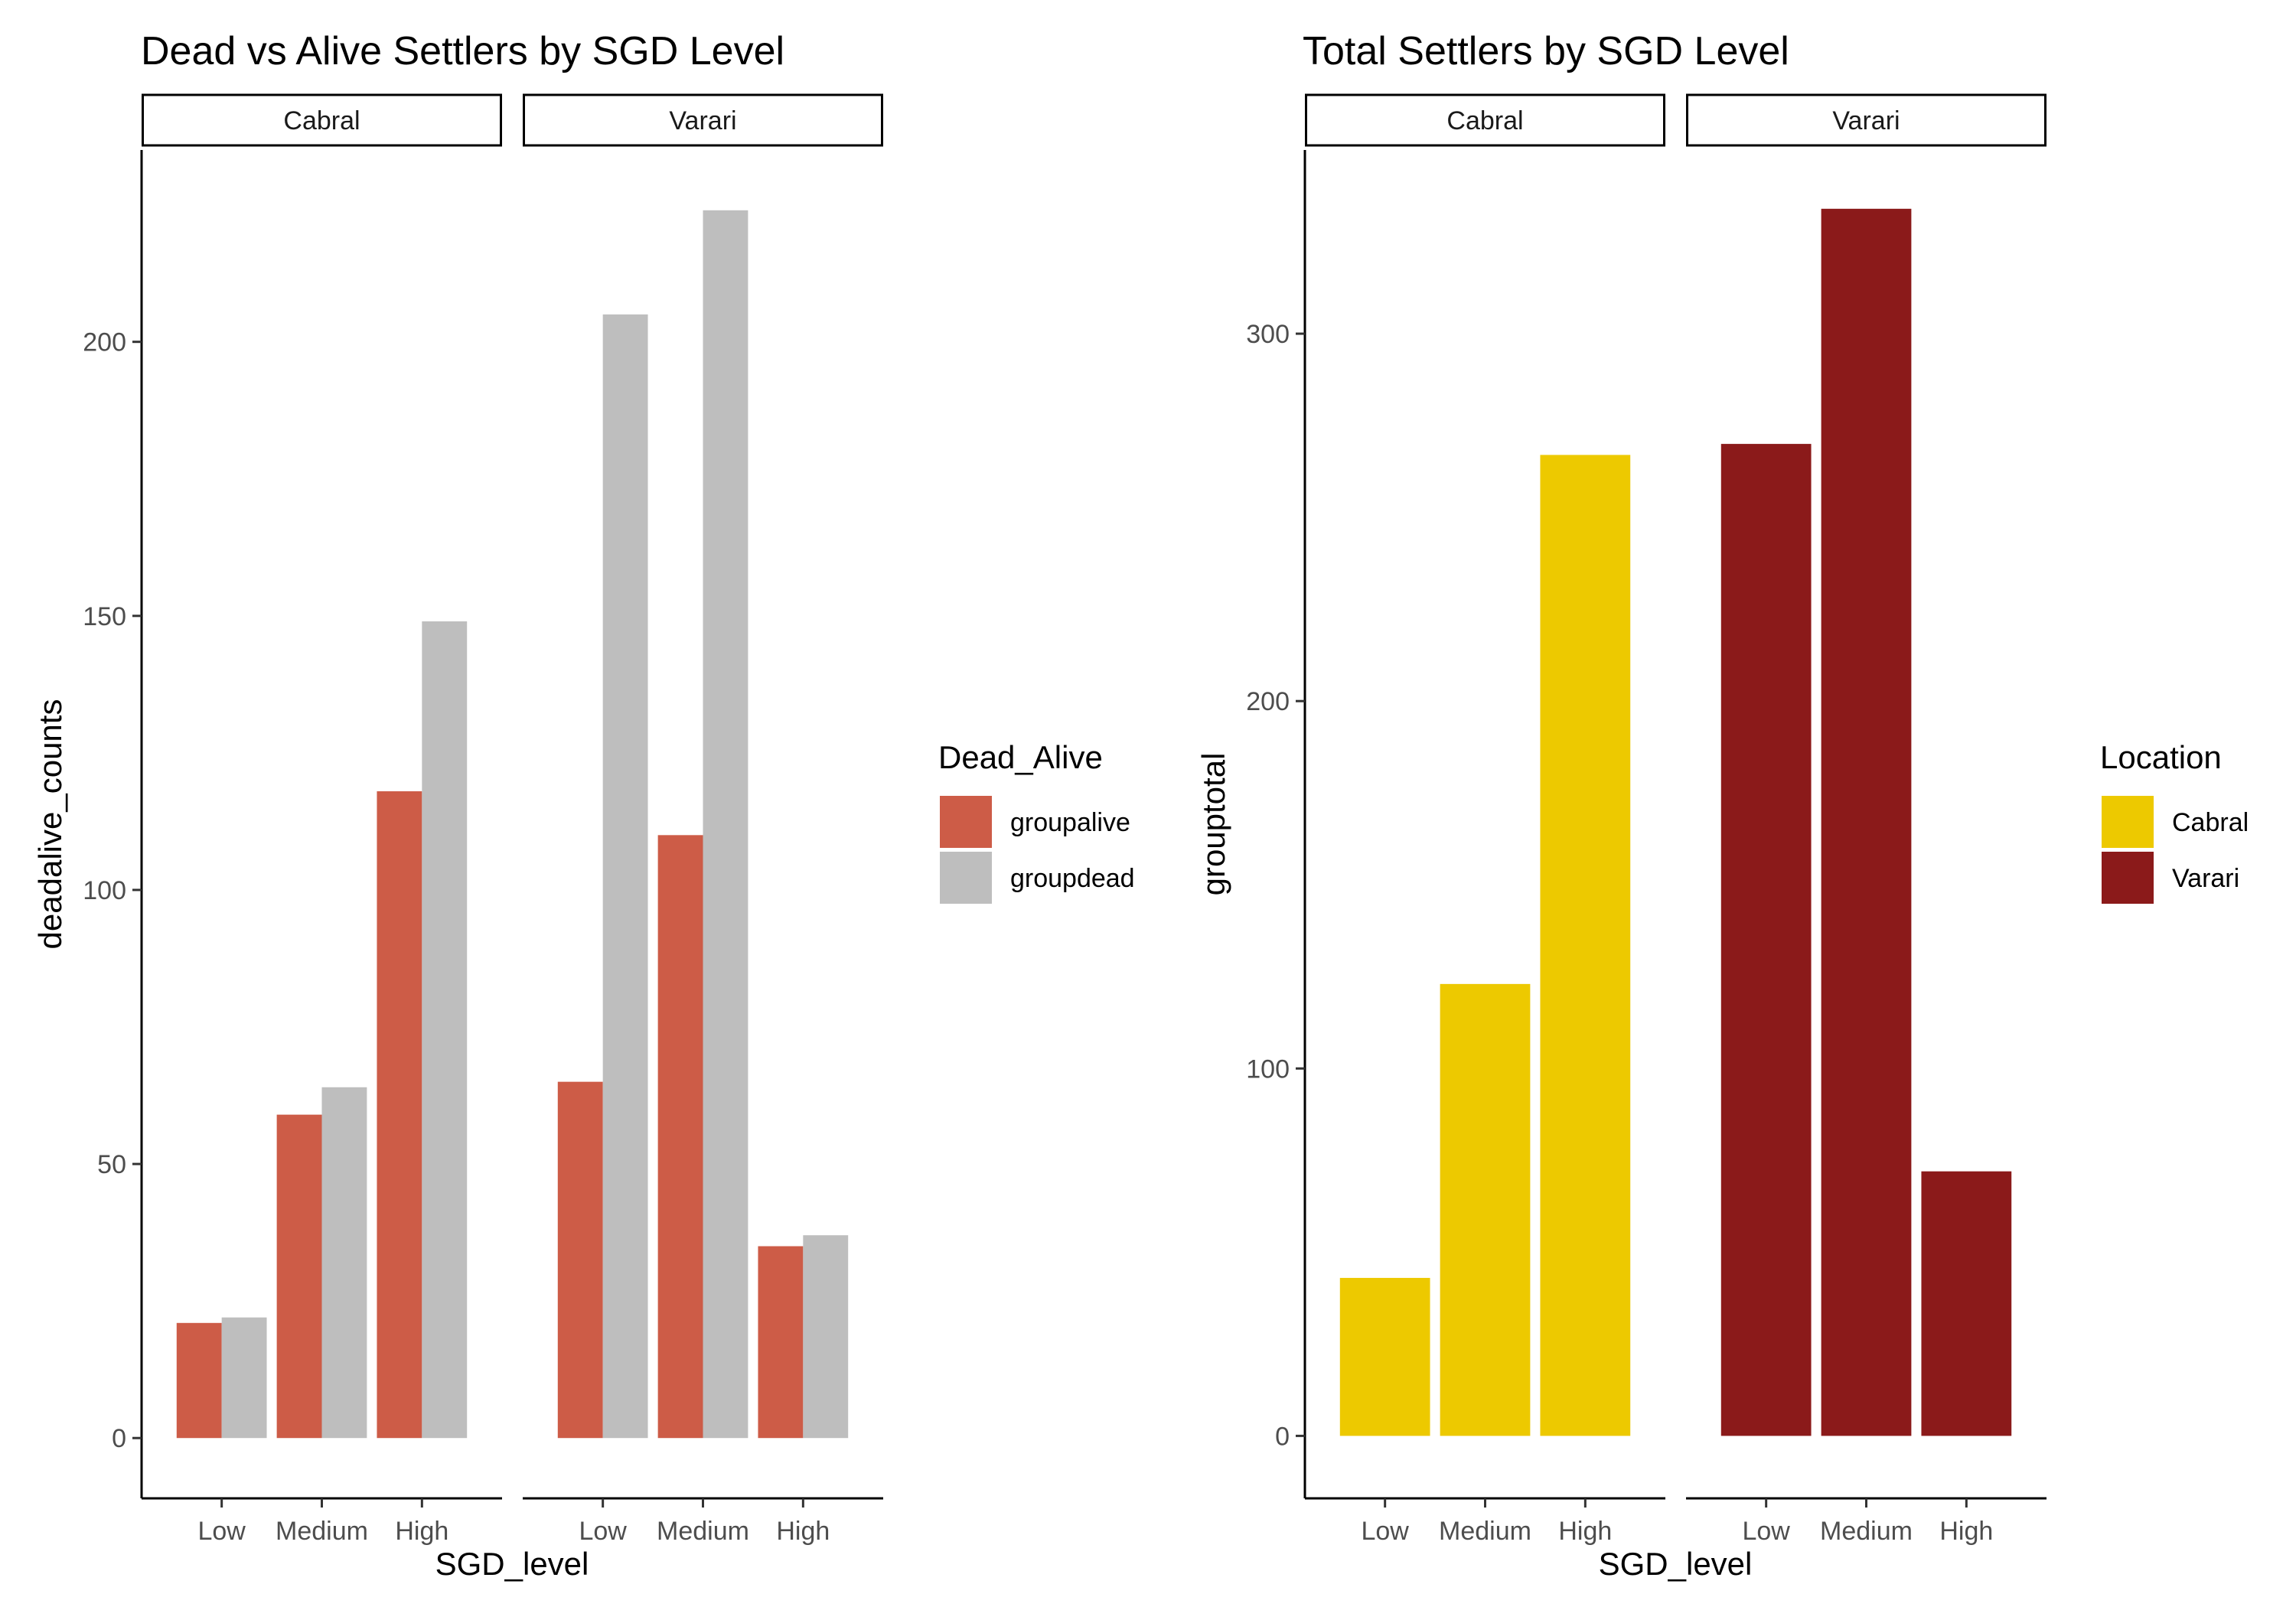  Describe the element at coordinates (2128, 878) in the screenshot. I see `legend-key-varari` at that location.